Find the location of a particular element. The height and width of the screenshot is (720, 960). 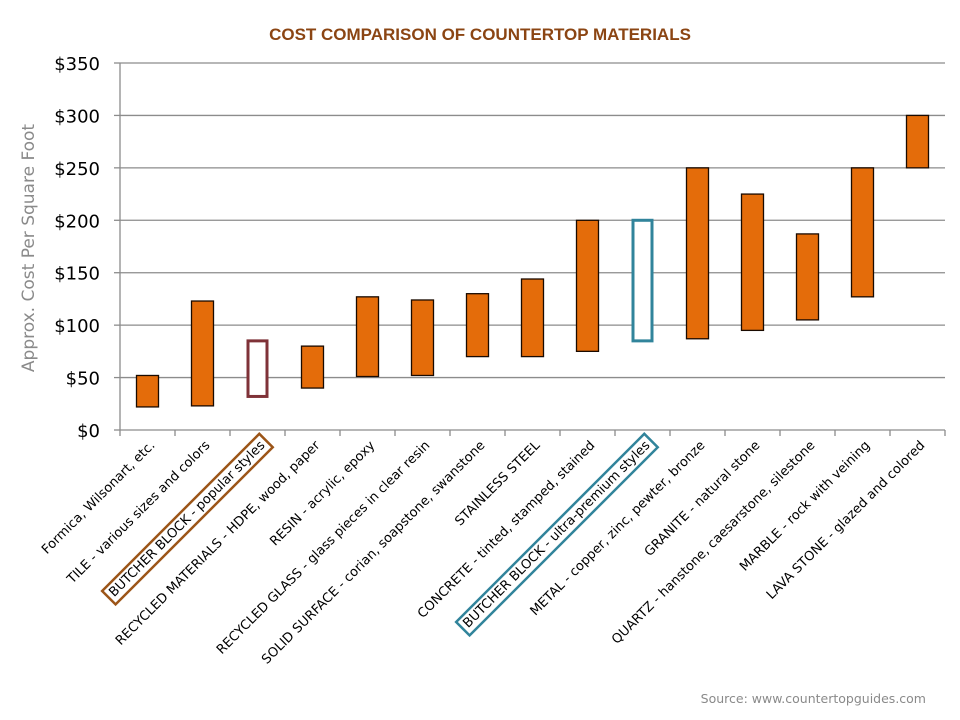

x-tick-label: BUTCHER BLOCK - ultra-premium styles is located at coordinates (556, 534).